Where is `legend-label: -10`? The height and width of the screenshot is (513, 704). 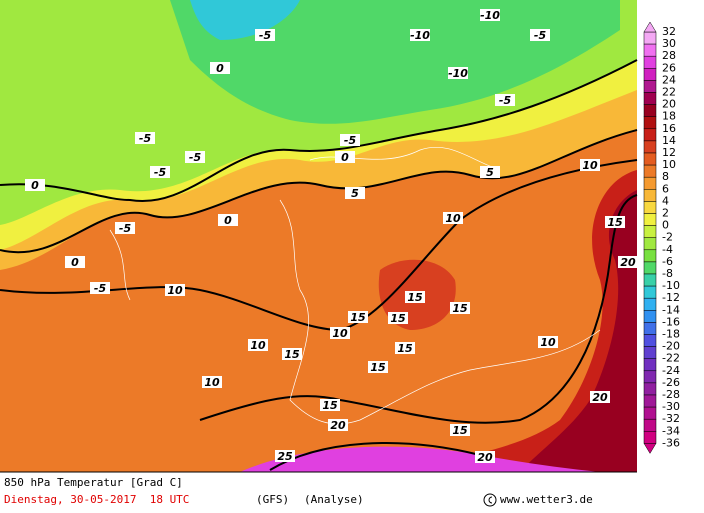 legend-label: -10 is located at coordinates (671, 285).